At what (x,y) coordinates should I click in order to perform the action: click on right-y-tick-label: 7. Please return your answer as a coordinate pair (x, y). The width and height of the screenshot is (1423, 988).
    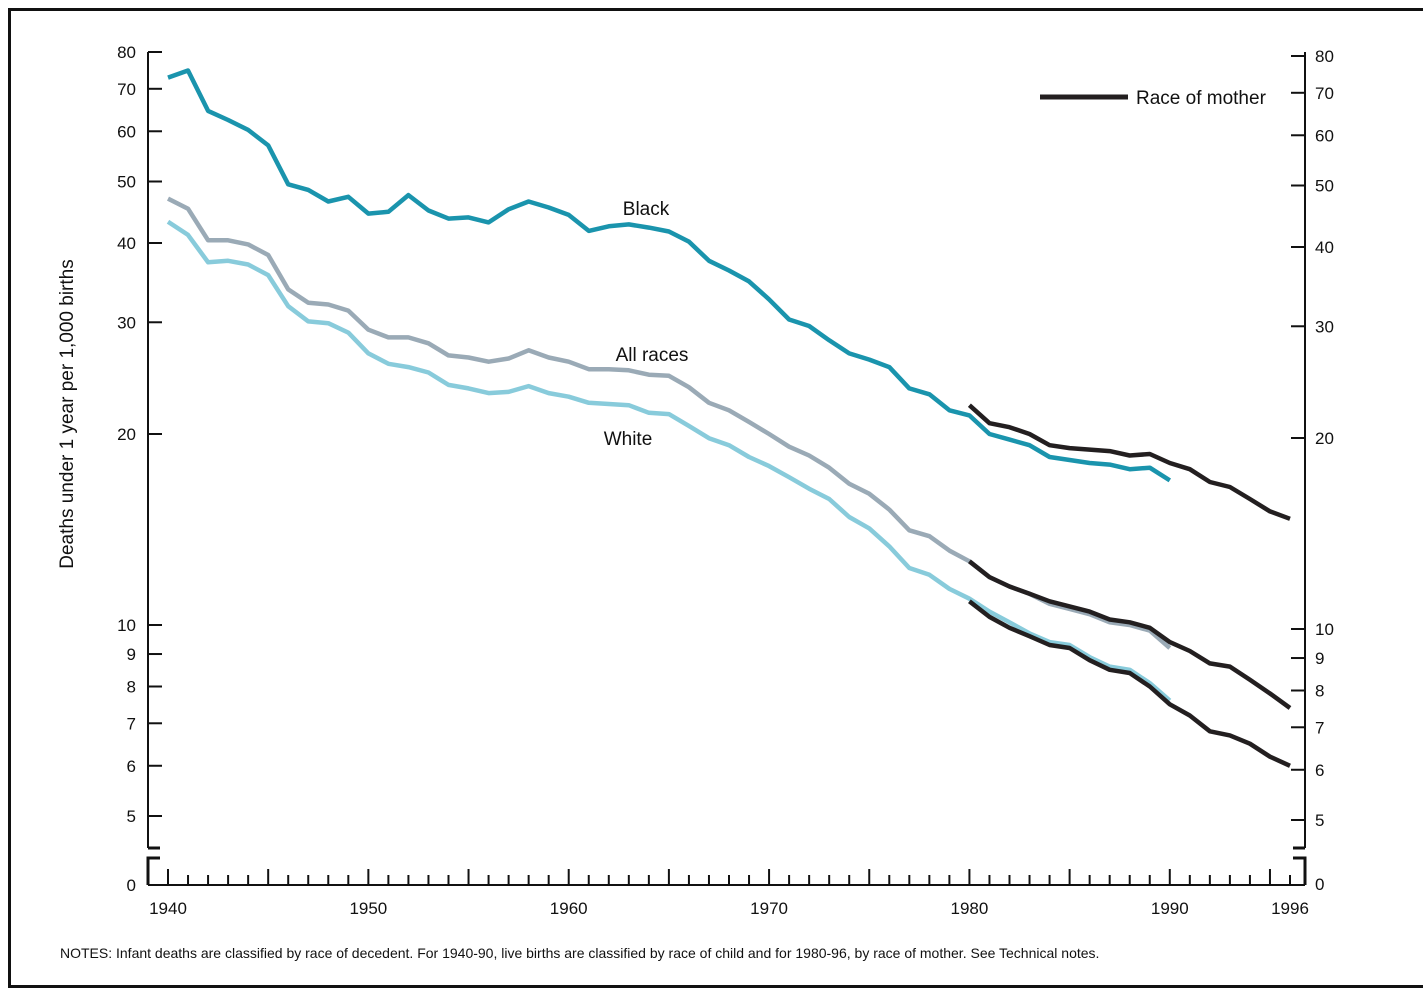
    Looking at the image, I should click on (1319, 727).